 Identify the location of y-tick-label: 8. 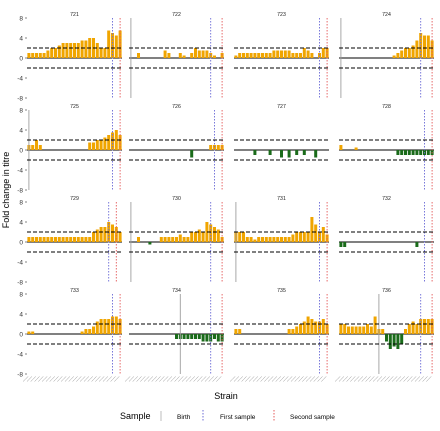
(21, 18).